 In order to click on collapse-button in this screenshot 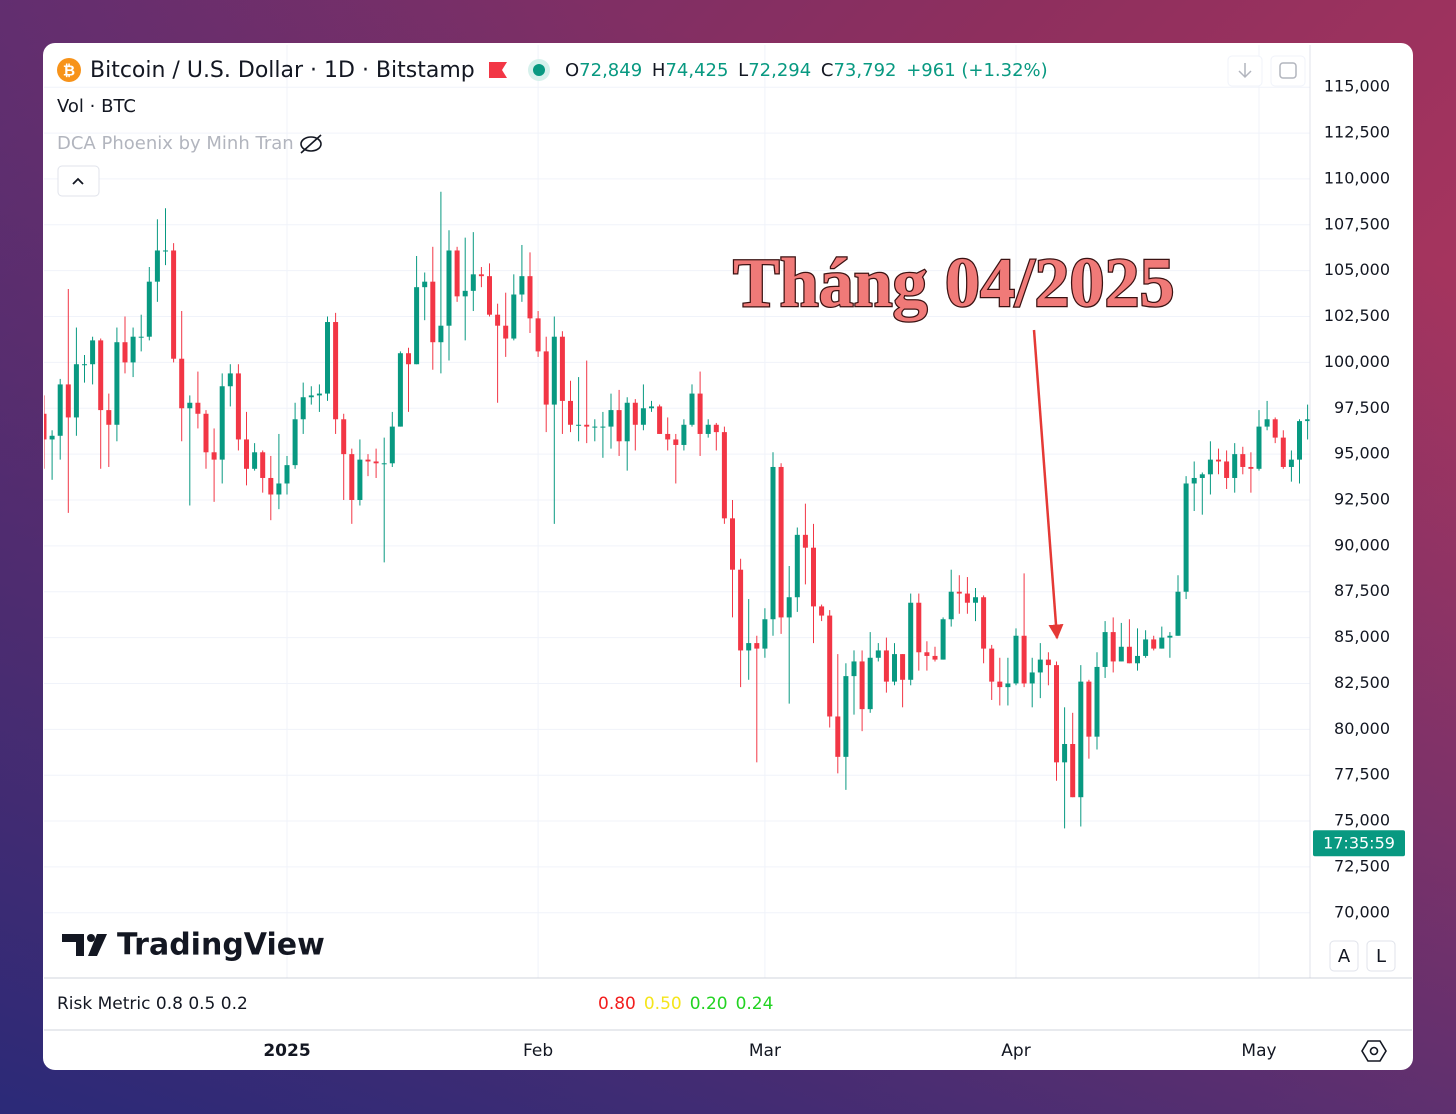, I will do `click(78, 181)`.